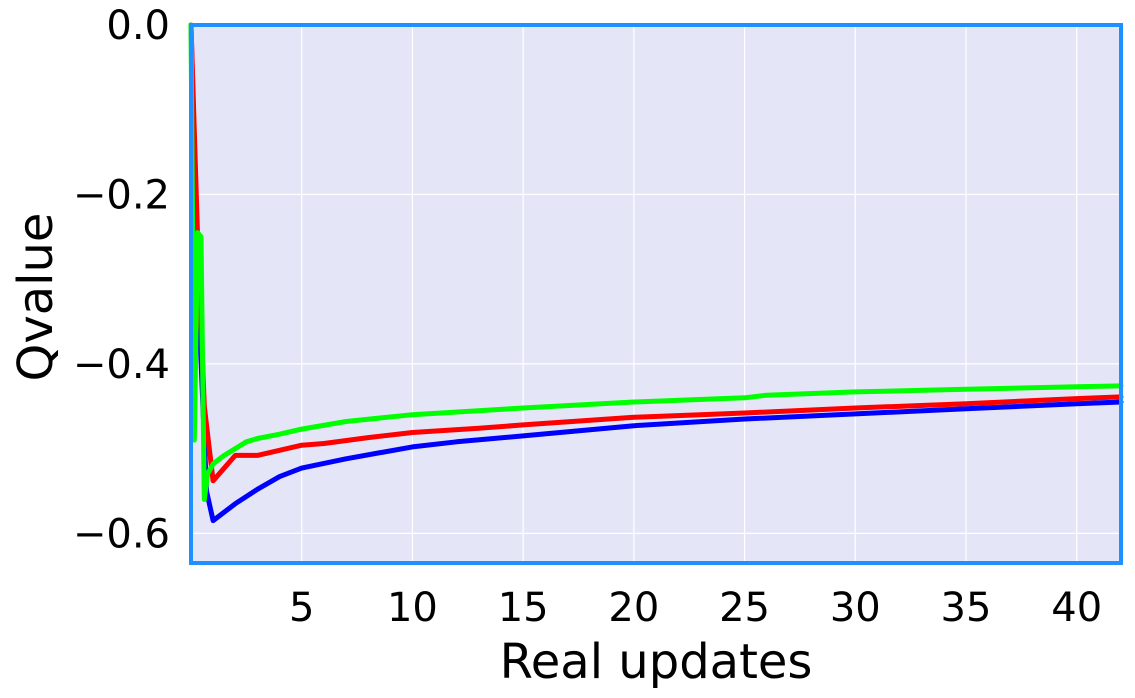 The width and height of the screenshot is (1135, 698). Describe the element at coordinates (656, 662) in the screenshot. I see `x-axis-label: Real updates` at that location.